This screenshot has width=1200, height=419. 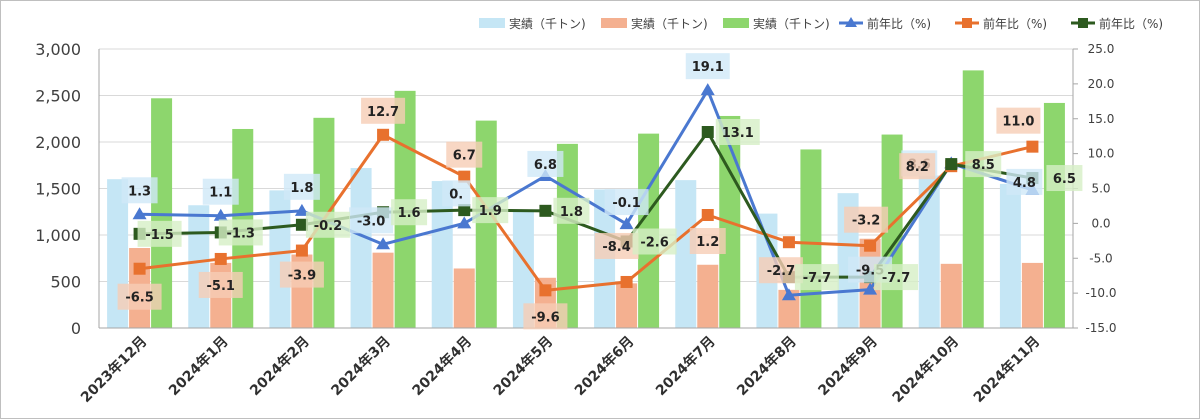 I want to click on data-label: 6.7, so click(x=464, y=156).